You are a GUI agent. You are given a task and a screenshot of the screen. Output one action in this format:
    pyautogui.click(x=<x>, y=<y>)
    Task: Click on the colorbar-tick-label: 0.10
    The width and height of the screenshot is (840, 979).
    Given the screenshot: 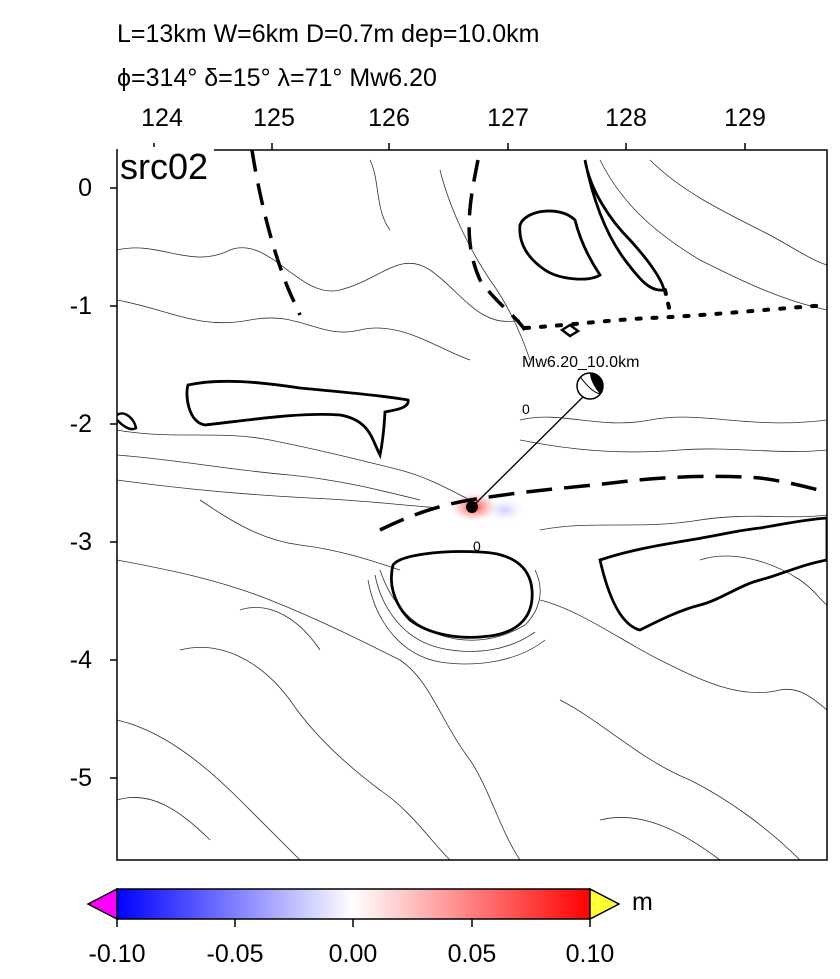 What is the action you would take?
    pyautogui.click(x=590, y=954)
    